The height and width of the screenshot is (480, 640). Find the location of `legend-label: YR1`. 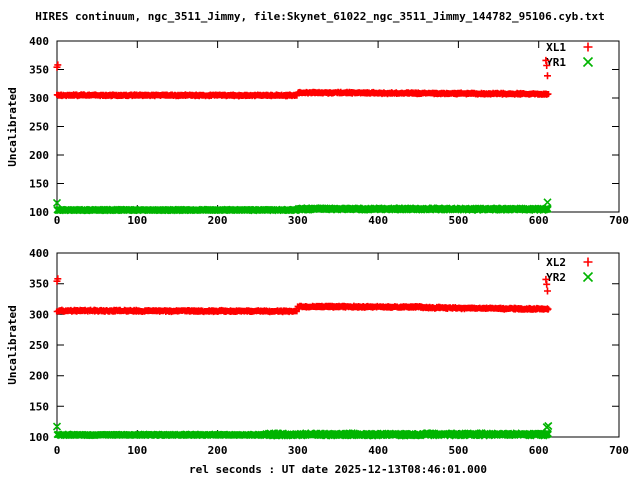

legend-label: YR1 is located at coordinates (556, 62).